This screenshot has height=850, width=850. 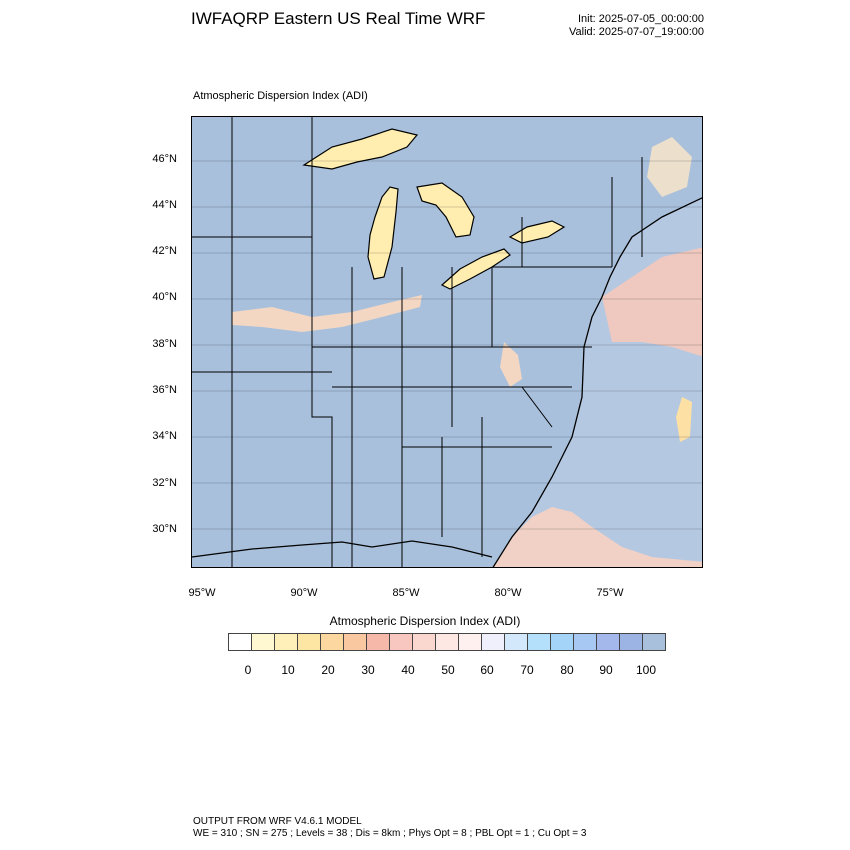 I want to click on coastline-south, so click(x=538, y=456).